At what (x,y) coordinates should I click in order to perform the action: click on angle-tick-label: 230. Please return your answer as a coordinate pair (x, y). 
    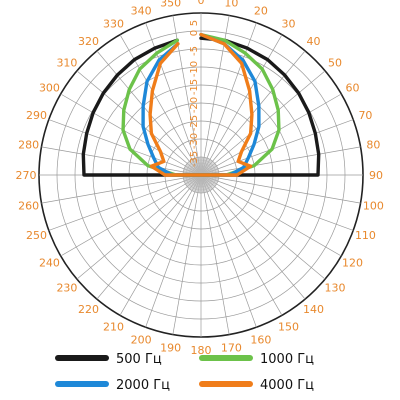
    Looking at the image, I should click on (66, 287).